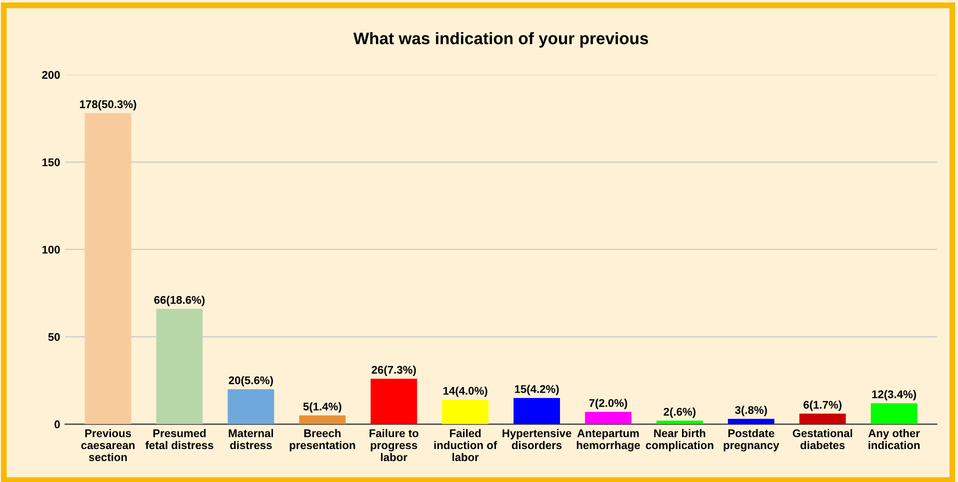 The image size is (958, 482). I want to click on data-label: 3(.8%), so click(751, 411).